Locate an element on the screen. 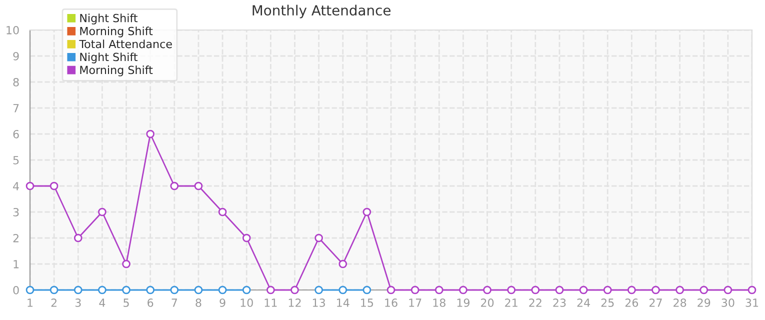 This screenshot has width=765, height=320. x-tick-label: 19 is located at coordinates (463, 302).